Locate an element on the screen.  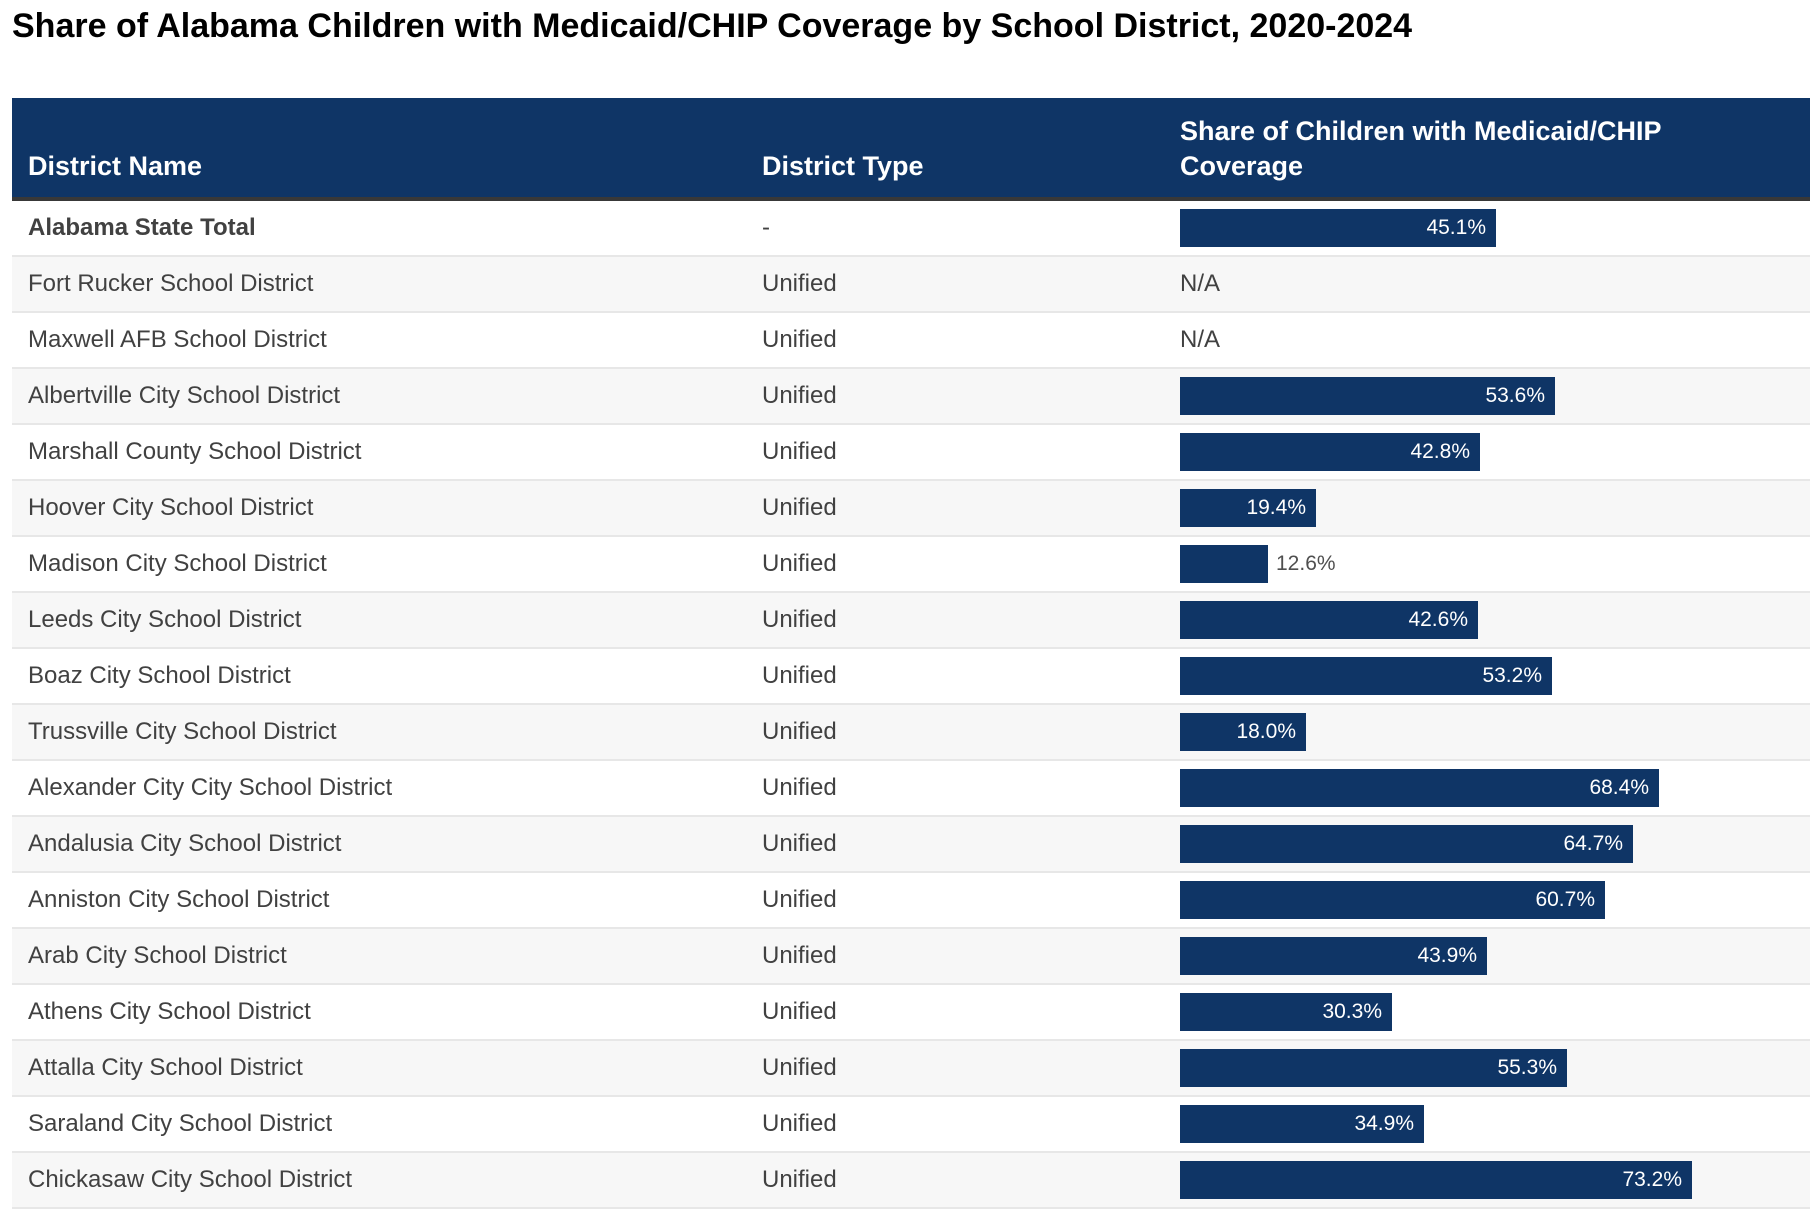
coverage-bar-label: 43.9% is located at coordinates (1447, 955).